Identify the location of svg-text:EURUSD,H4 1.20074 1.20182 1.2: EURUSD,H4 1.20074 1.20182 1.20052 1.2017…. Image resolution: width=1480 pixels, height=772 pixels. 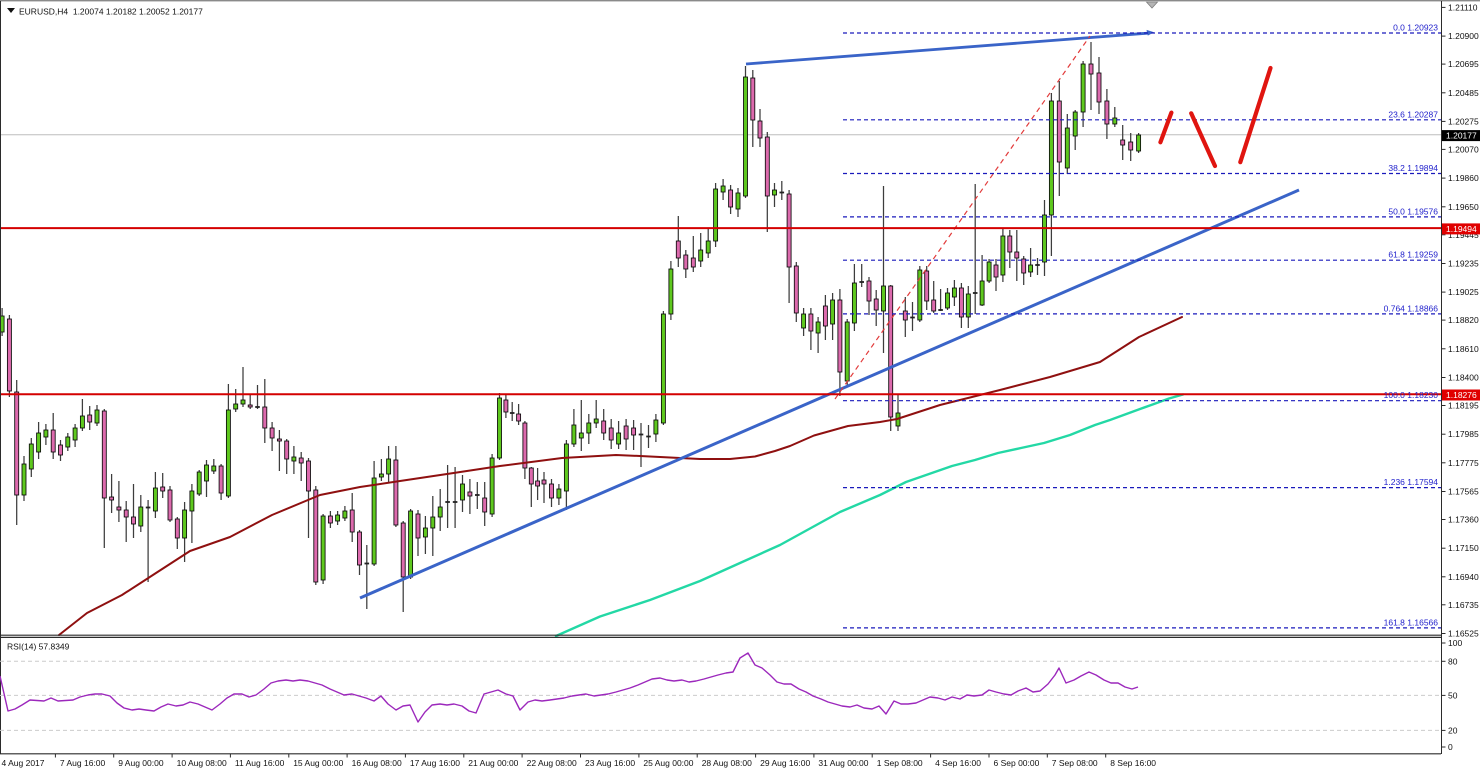
(111, 12).